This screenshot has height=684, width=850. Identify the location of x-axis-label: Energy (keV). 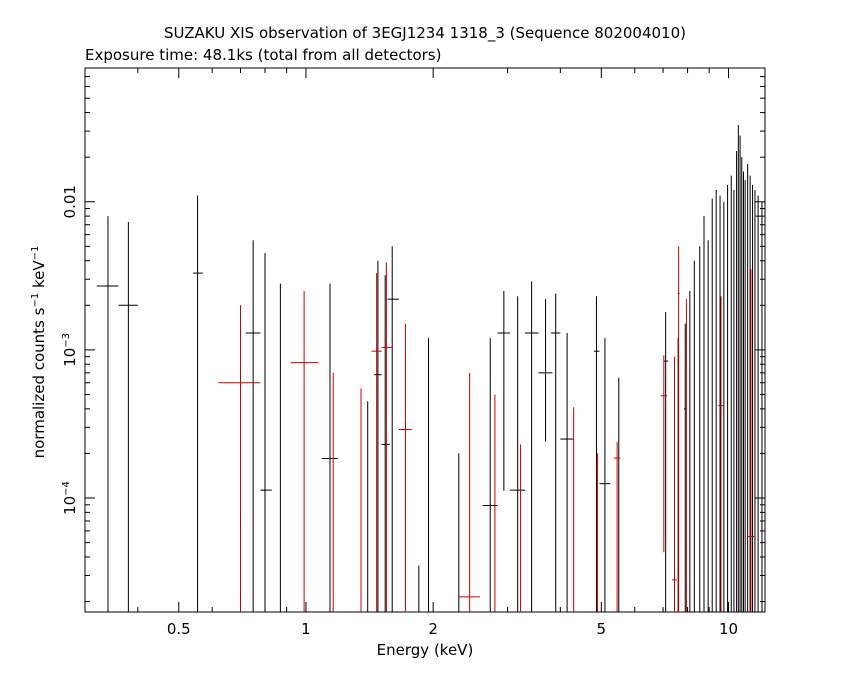
(425, 650).